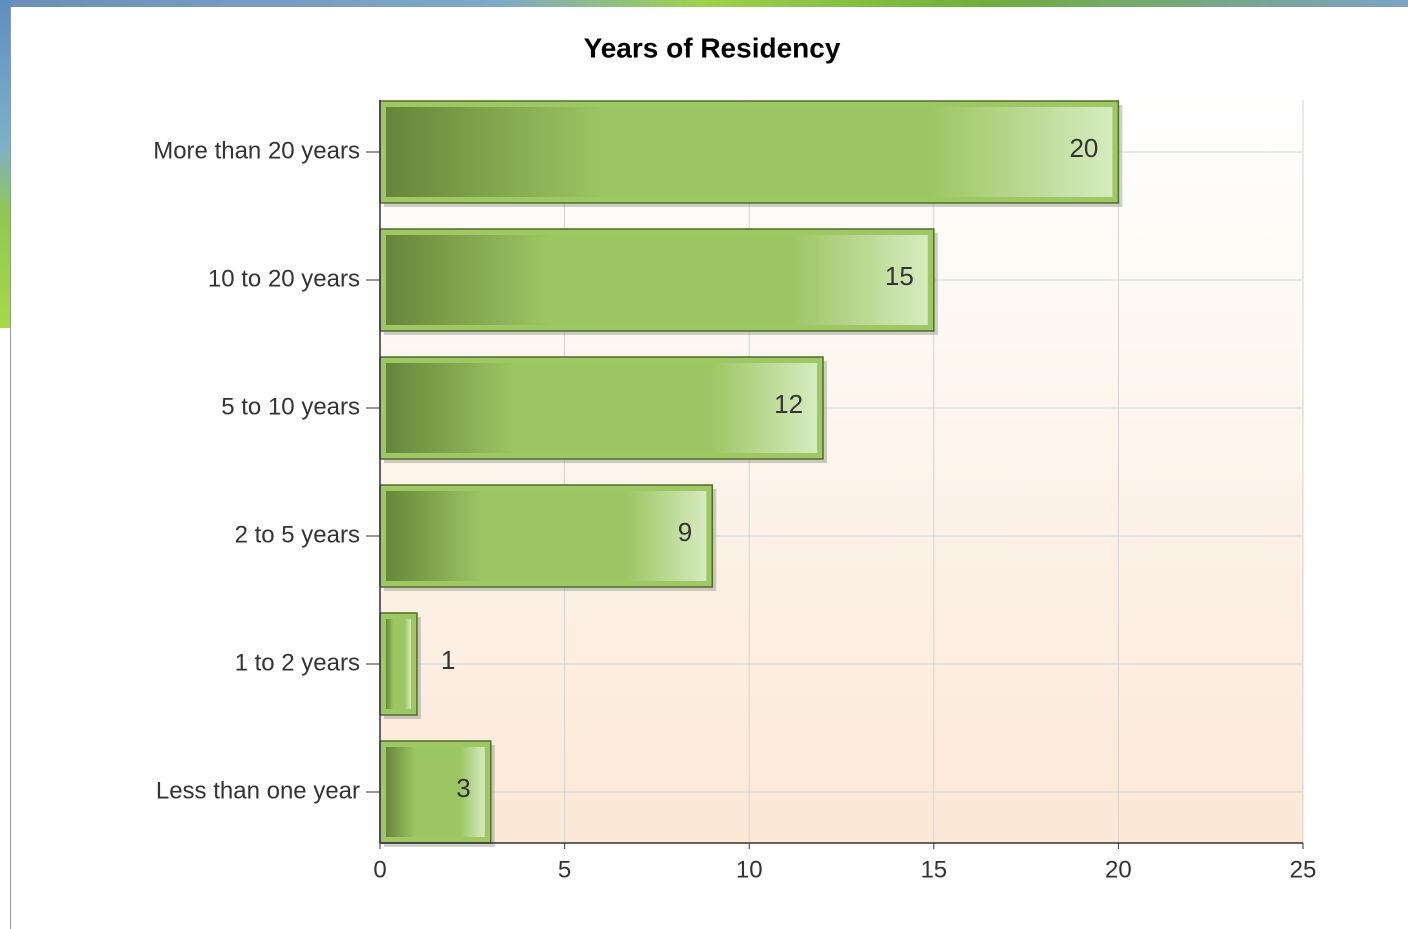 The image size is (1408, 929). Describe the element at coordinates (685, 532) in the screenshot. I see `data-label: 9` at that location.